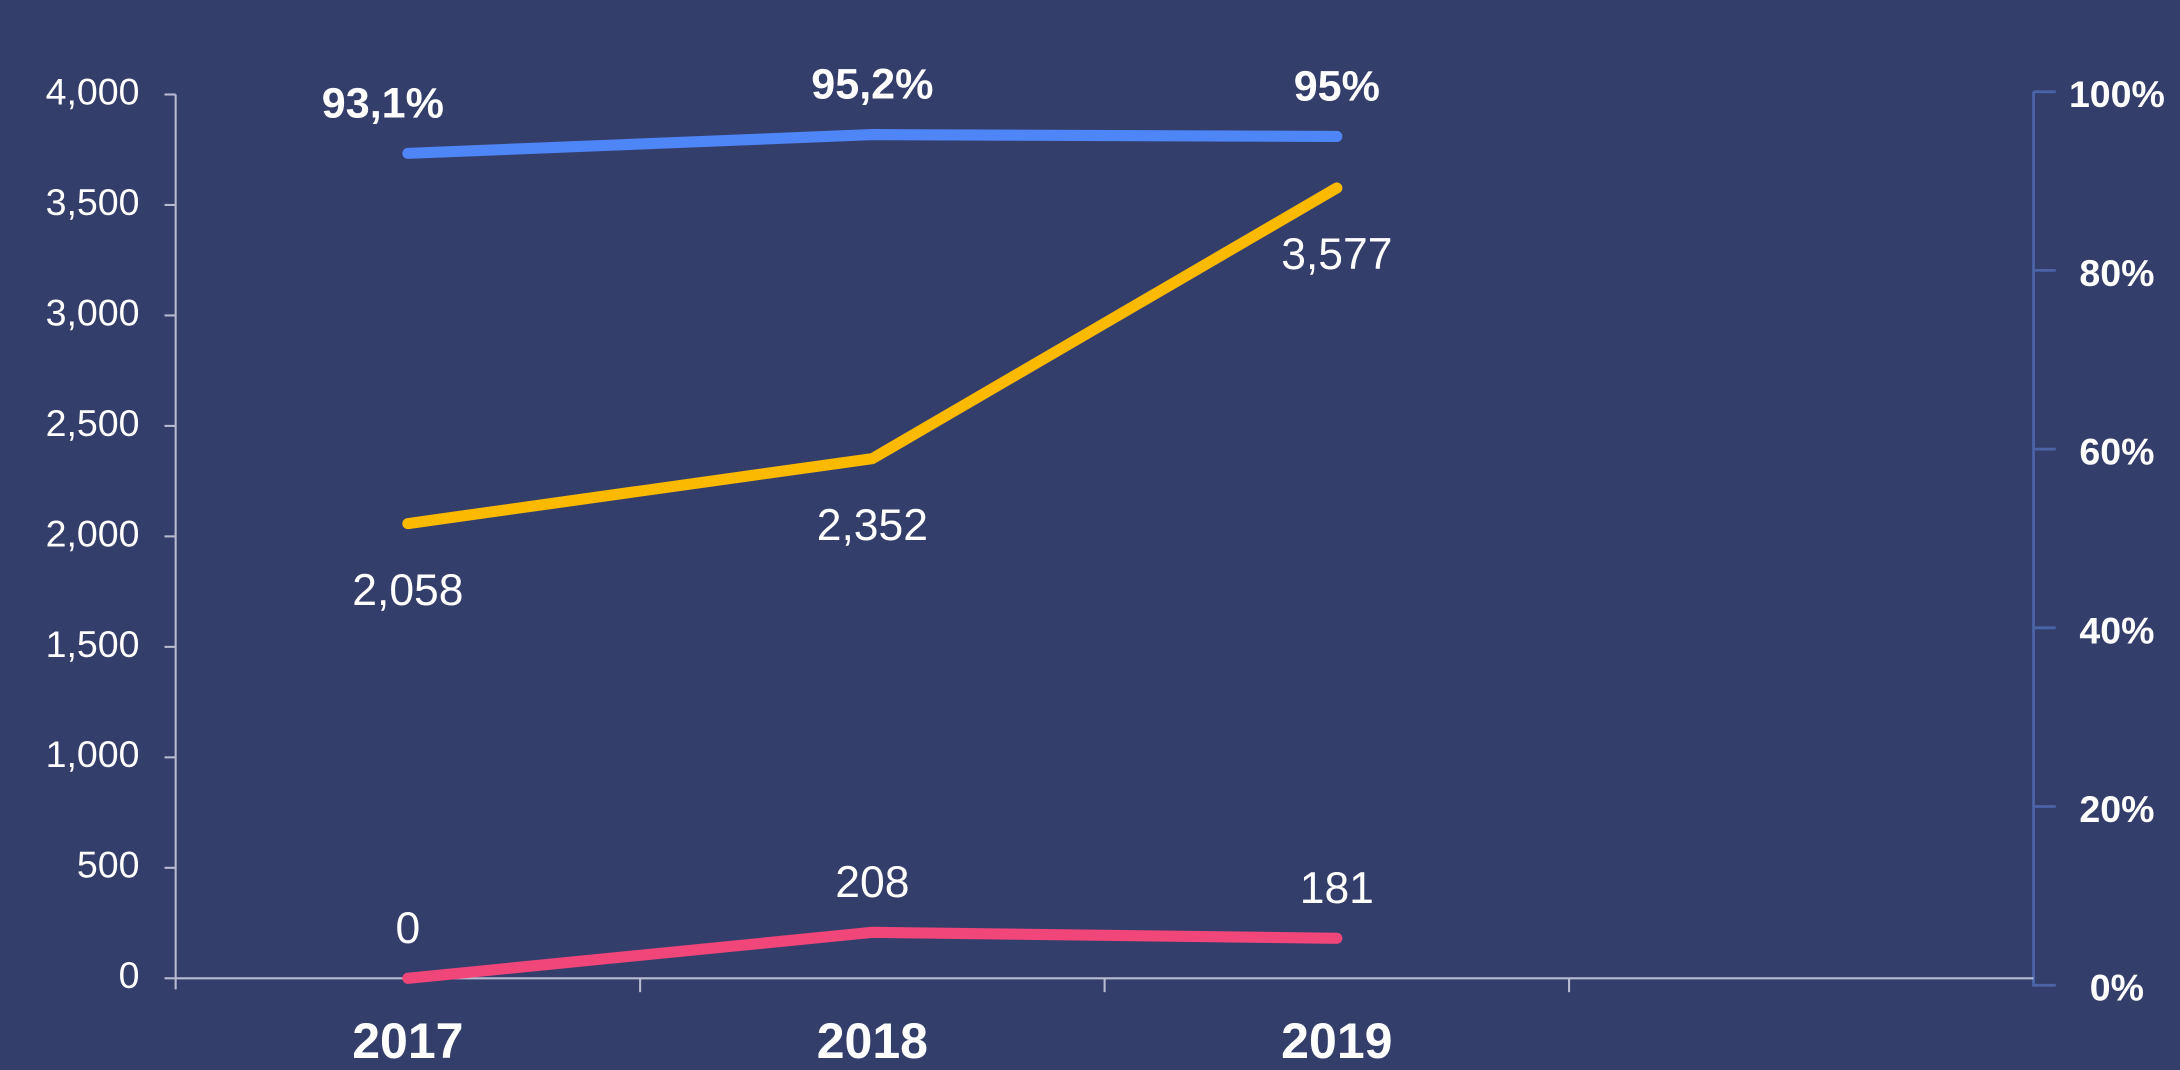 The height and width of the screenshot is (1070, 2180). I want to click on y2-tick-label: 40%, so click(2116, 630).